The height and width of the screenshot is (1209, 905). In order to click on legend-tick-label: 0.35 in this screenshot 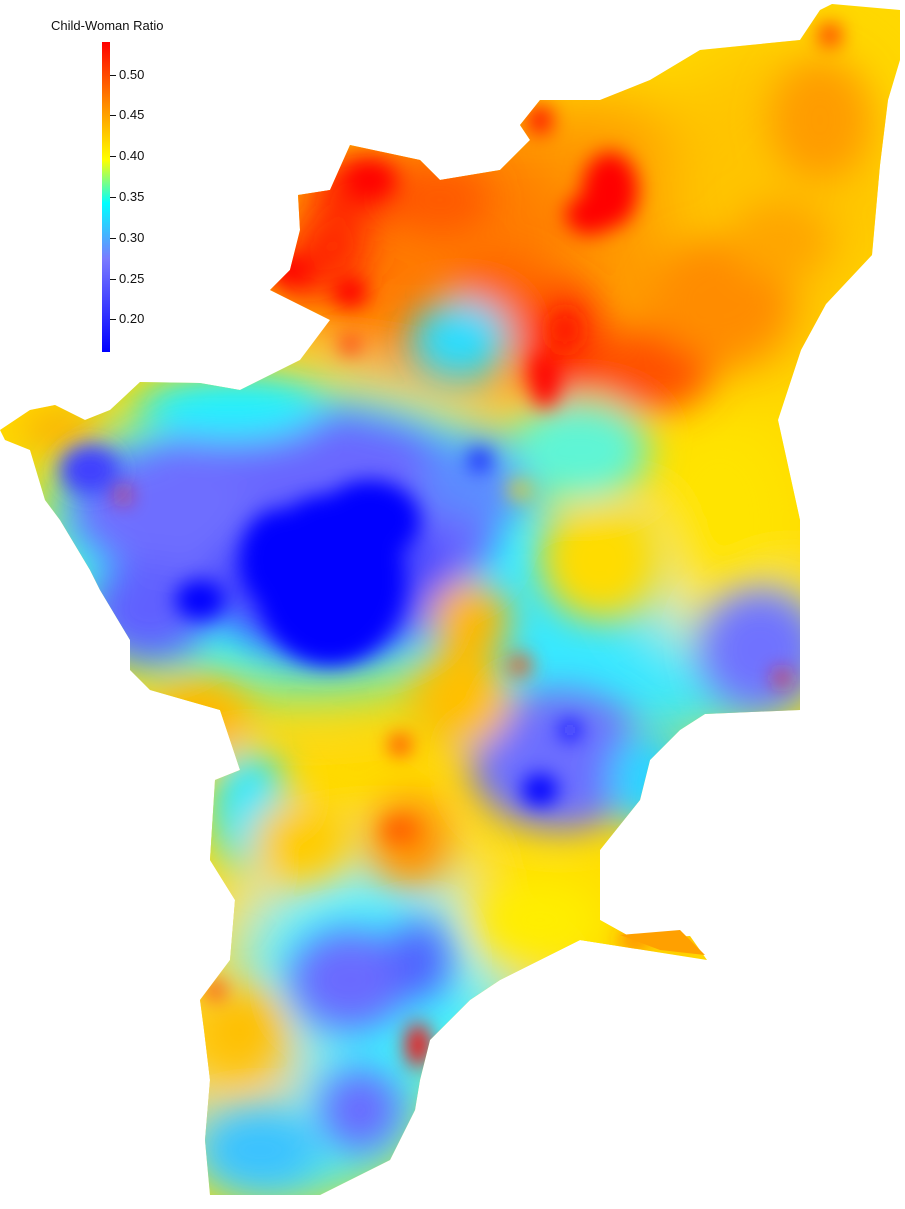, I will do `click(132, 196)`.